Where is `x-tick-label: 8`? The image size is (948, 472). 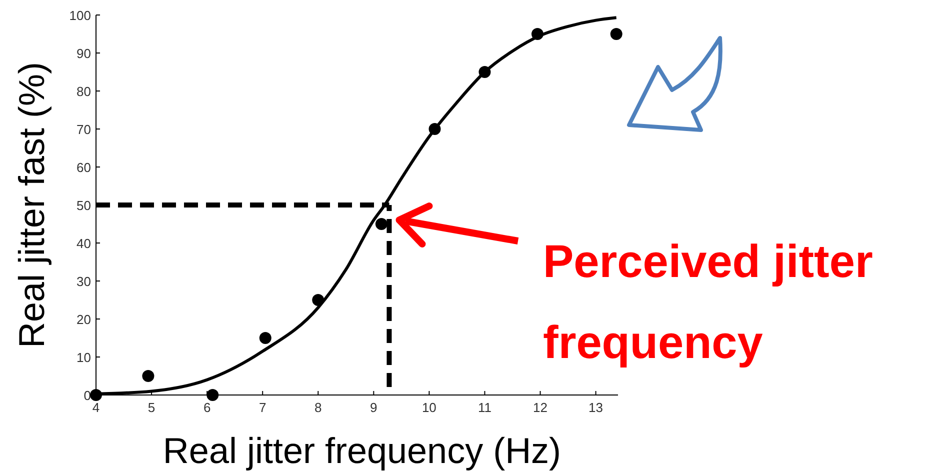
x-tick-label: 8 is located at coordinates (318, 407).